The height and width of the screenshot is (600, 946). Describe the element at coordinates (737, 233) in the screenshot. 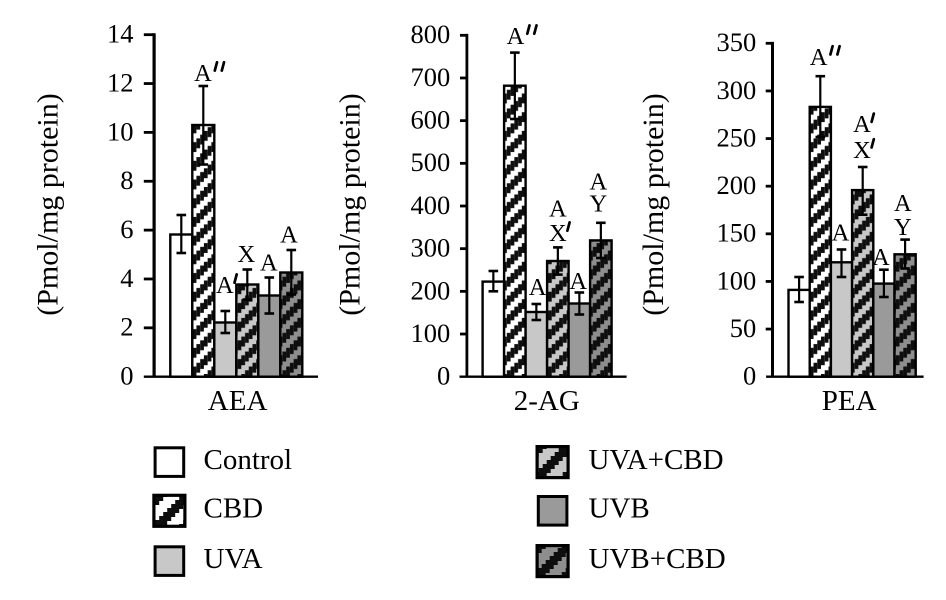

I see `svg-text: 150` at that location.